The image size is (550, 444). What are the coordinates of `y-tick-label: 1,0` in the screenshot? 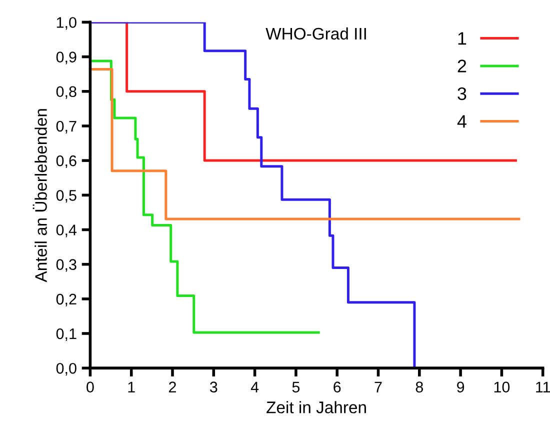 It's located at (66, 23).